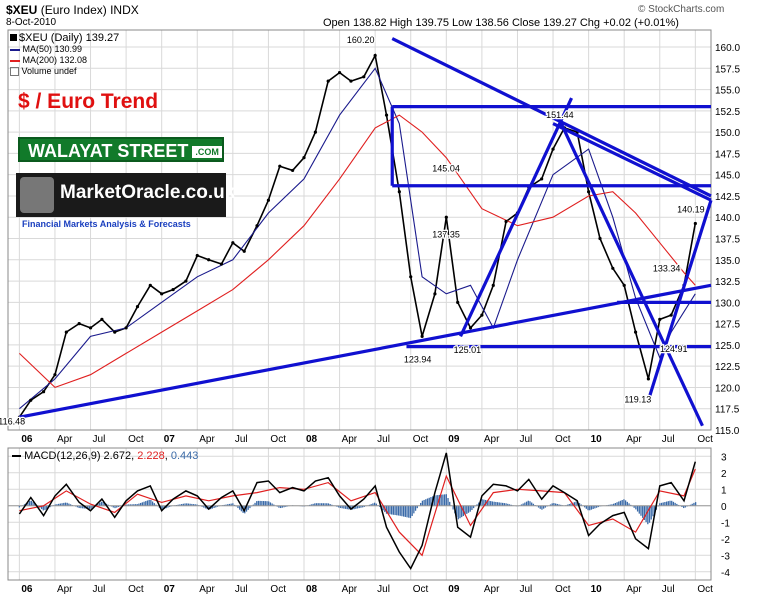 The image size is (762, 600). I want to click on walayat-text: WALAYAT STREET, so click(108, 151).